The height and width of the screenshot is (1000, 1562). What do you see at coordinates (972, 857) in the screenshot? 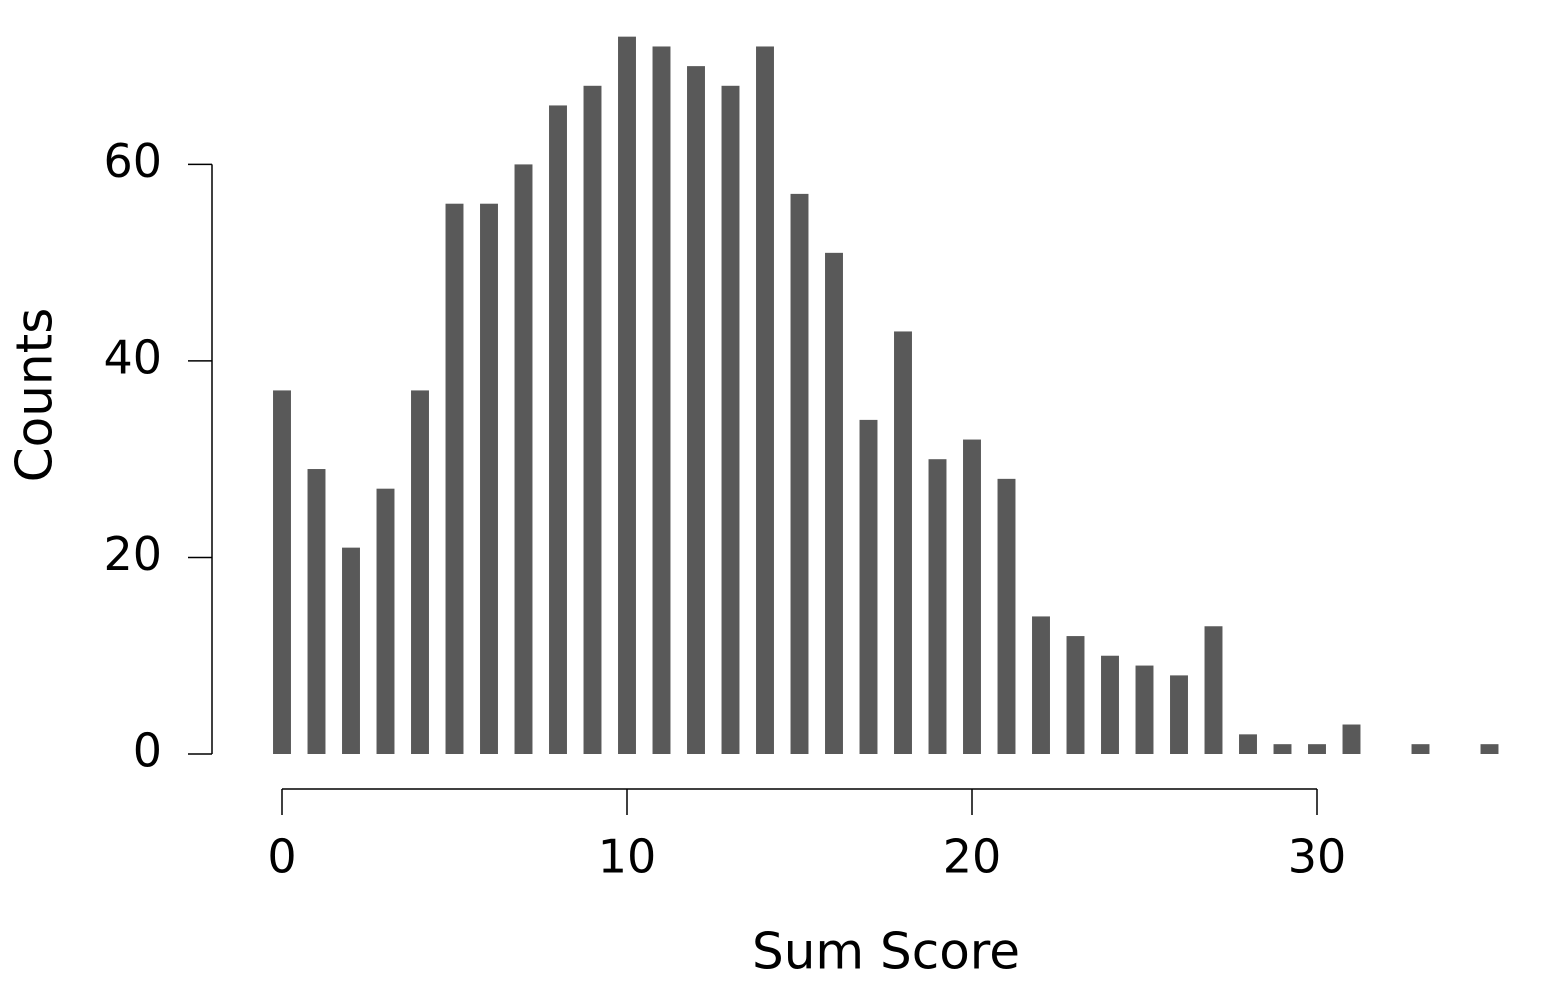
I see `x-tick-label: 20` at bounding box center [972, 857].